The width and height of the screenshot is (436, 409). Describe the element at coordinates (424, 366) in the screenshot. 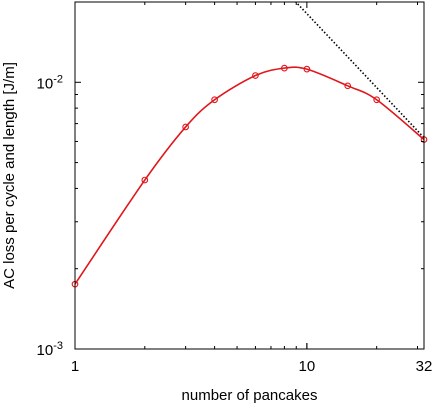

I see `x-tick-label-2: 32` at that location.